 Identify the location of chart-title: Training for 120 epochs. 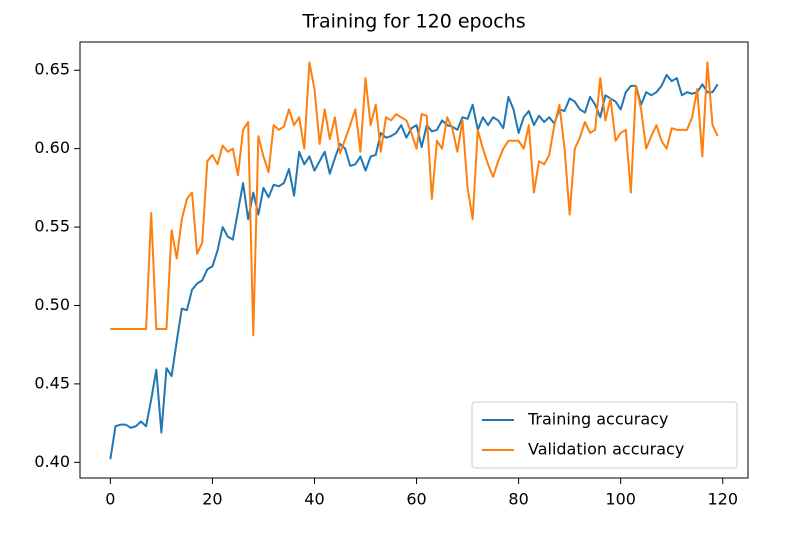
(413, 22).